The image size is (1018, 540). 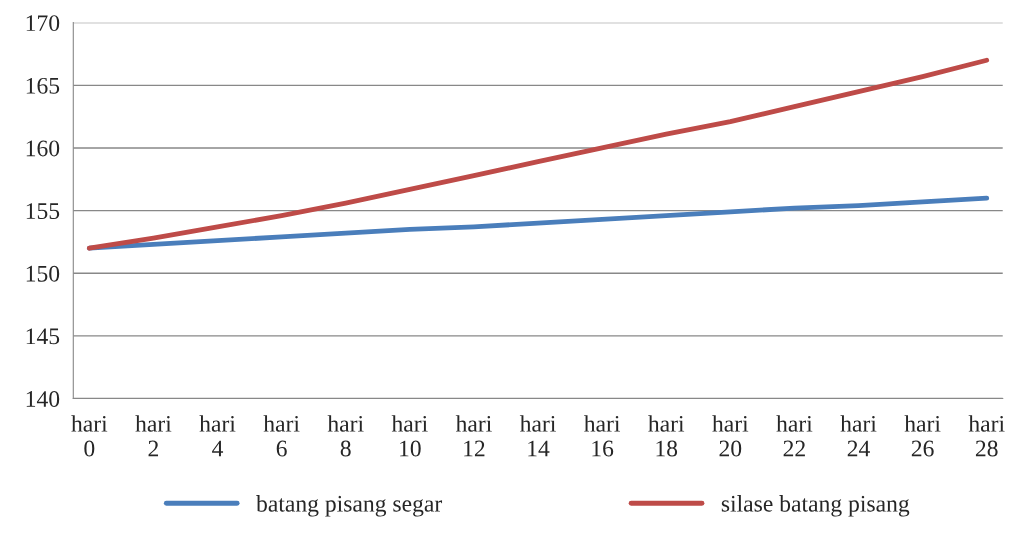 What do you see at coordinates (922, 436) in the screenshot?
I see `x-tick-label: hari 26` at bounding box center [922, 436].